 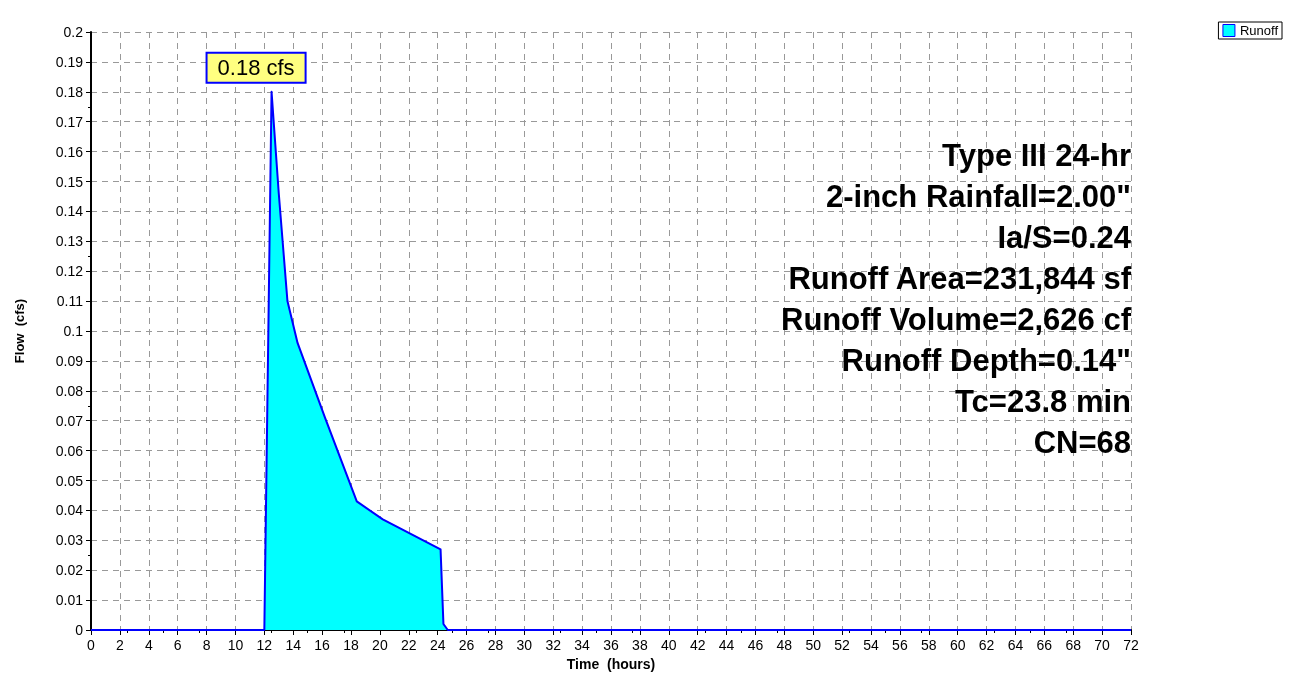 What do you see at coordinates (813, 645) in the screenshot?
I see `x-tick-label: 50` at bounding box center [813, 645].